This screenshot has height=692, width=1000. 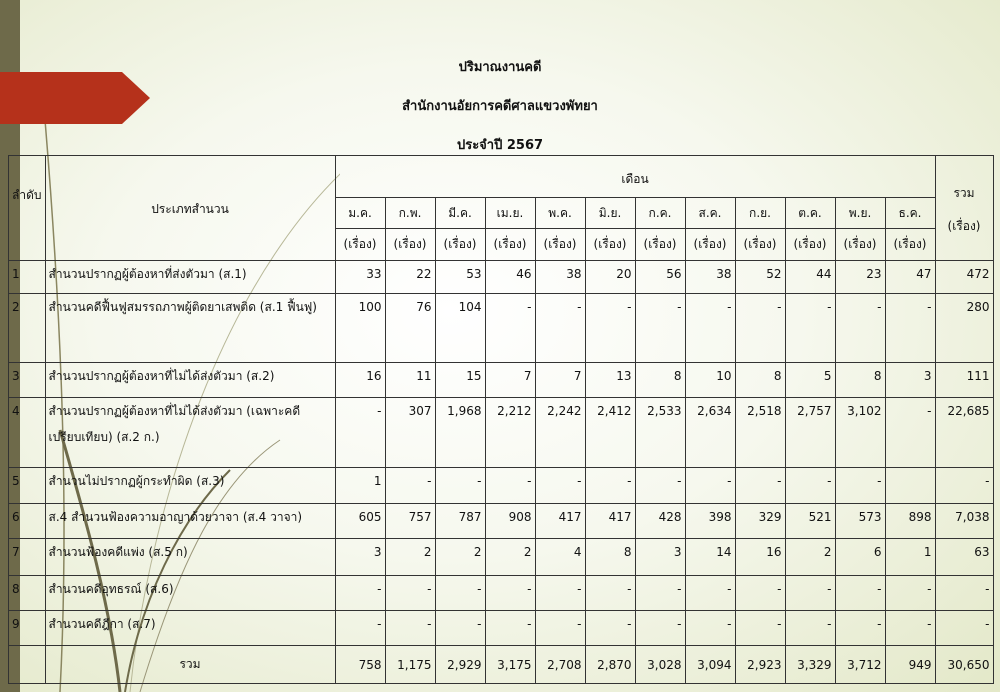 I want to click on sum-index, so click(x=27, y=664).